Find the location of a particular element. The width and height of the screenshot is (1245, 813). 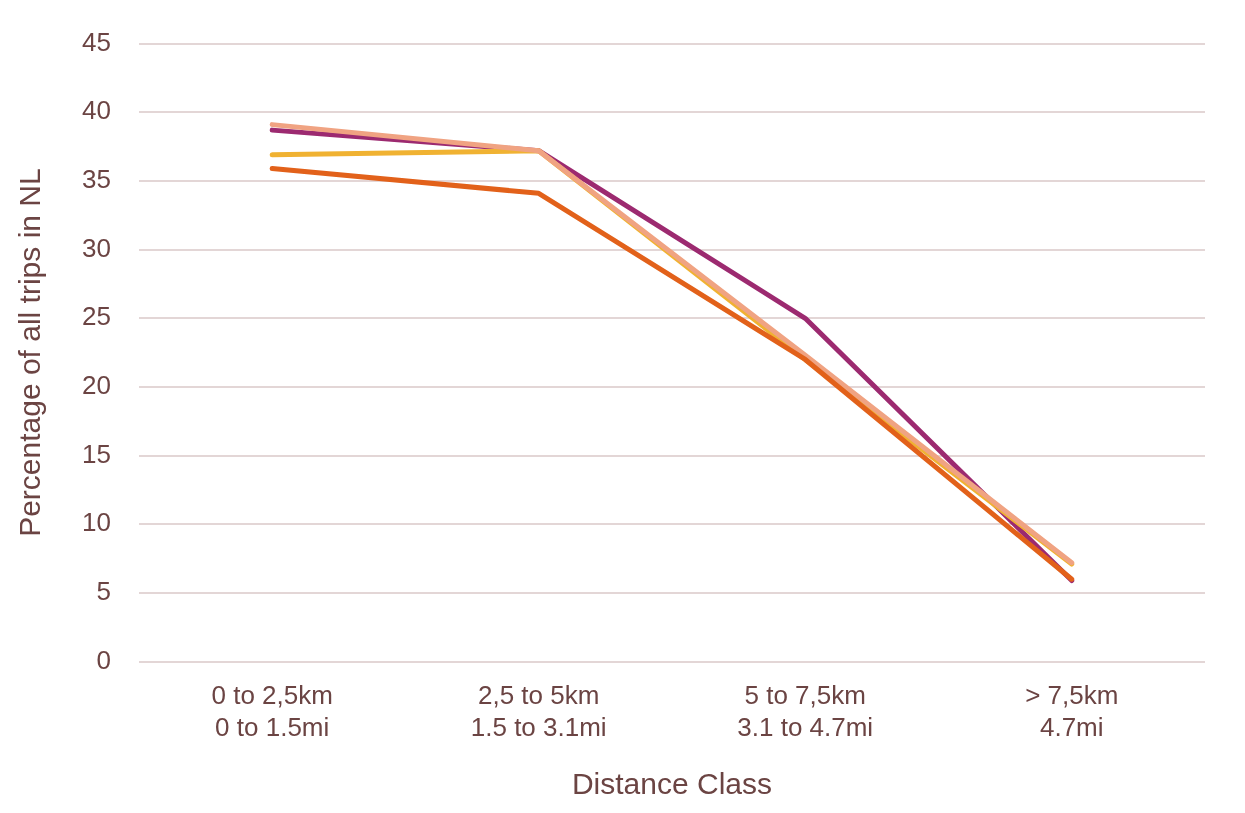

x-tick-label: 0 to 2,5km 0 to 1.5mi is located at coordinates (272, 711).